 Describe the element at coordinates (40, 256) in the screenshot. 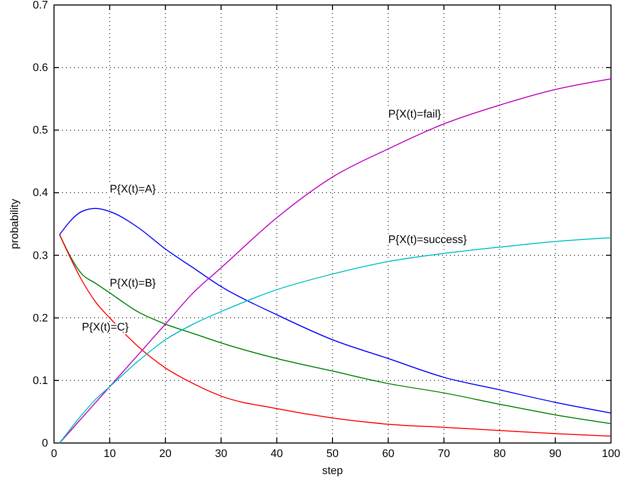

I see `y-tick-label: 0.3` at that location.